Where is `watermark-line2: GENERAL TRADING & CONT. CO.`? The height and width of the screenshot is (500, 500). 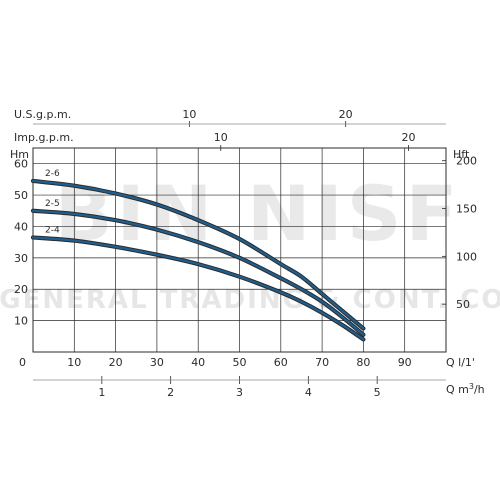
watermark-line2: GENERAL TRADING & CONT. CO. is located at coordinates (250, 300).